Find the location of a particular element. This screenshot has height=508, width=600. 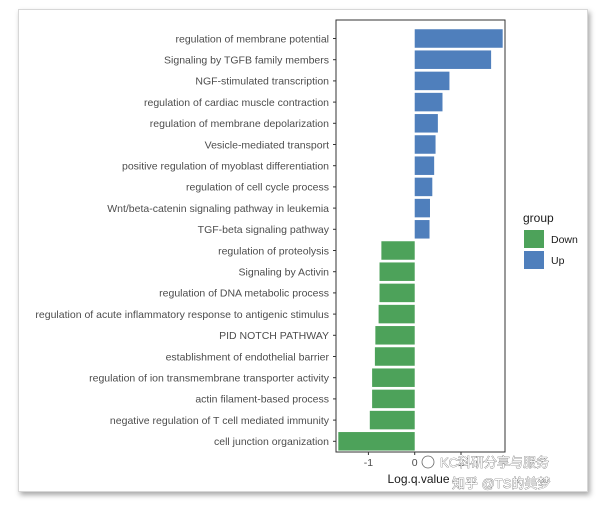

category-label: establishment of endothelial barrier is located at coordinates (248, 357).